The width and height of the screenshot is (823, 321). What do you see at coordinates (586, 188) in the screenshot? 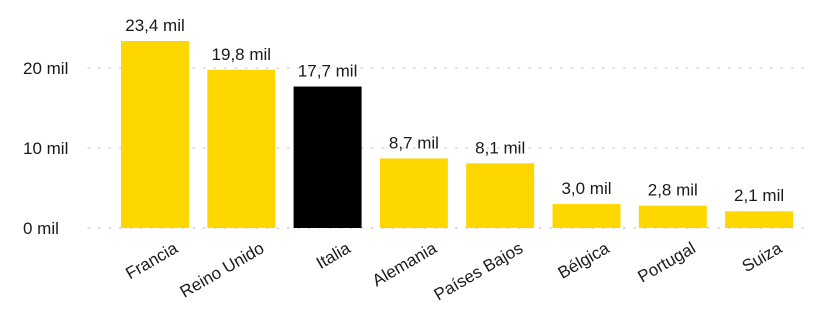
I see `value-label: 3,0 mil` at bounding box center [586, 188].